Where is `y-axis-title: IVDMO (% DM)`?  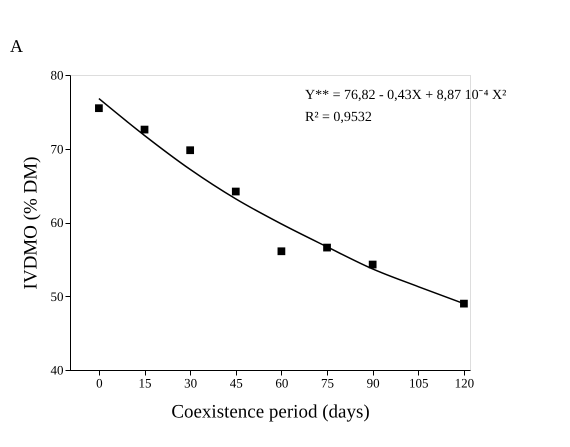 y-axis-title: IVDMO (% DM) is located at coordinates (31, 223).